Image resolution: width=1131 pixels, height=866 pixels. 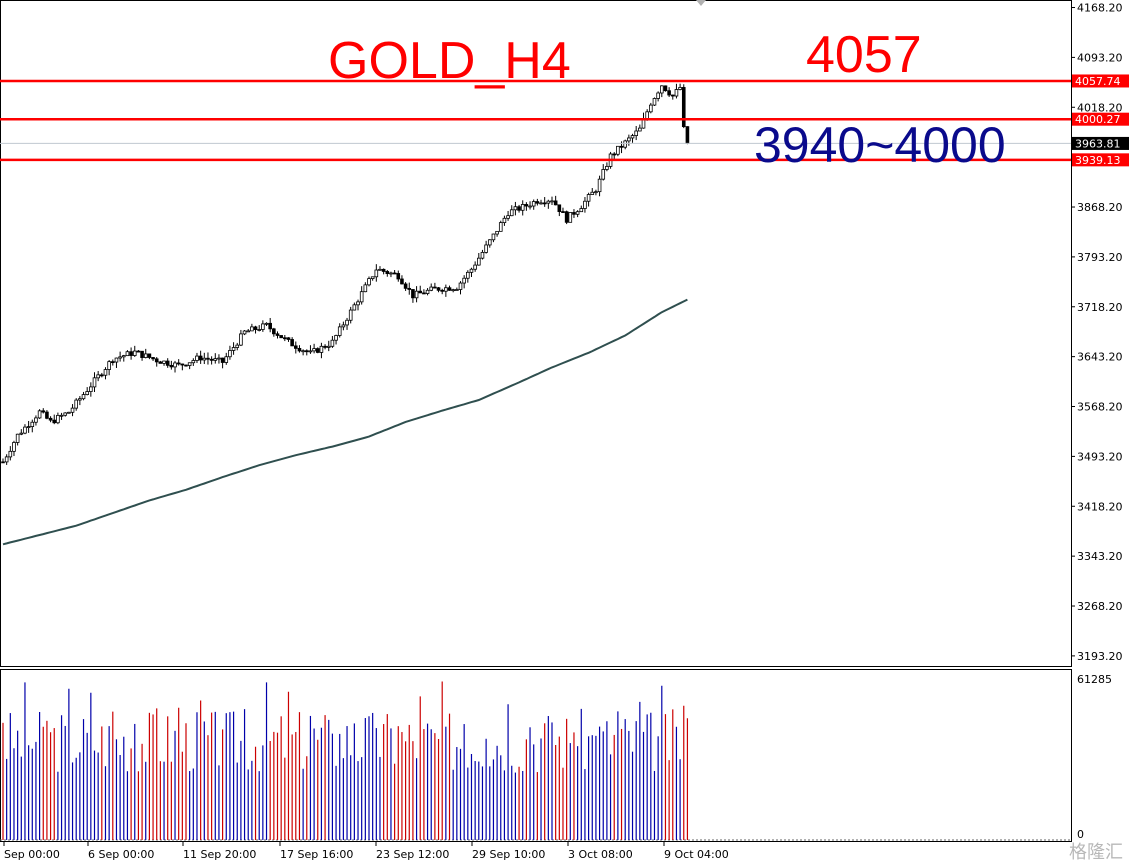 What do you see at coordinates (219, 854) in the screenshot?
I see `time-tick-label: 11 Sep 20:00` at bounding box center [219, 854].